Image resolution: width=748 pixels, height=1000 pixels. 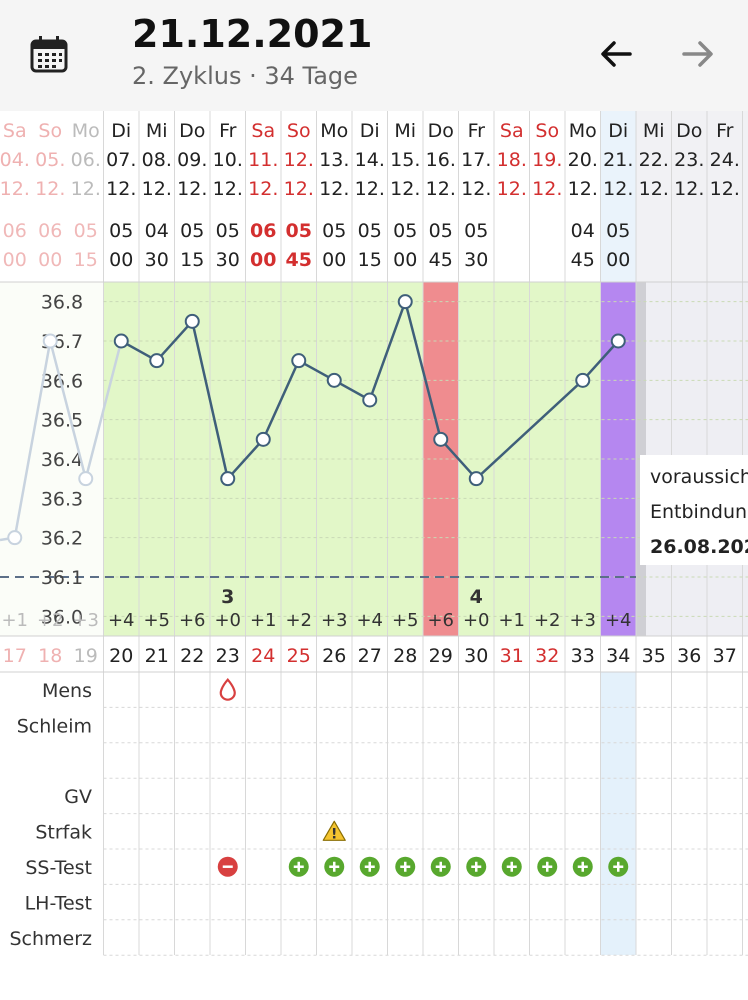 What do you see at coordinates (334, 260) in the screenshot?
I see `time-minute: 00` at bounding box center [334, 260].